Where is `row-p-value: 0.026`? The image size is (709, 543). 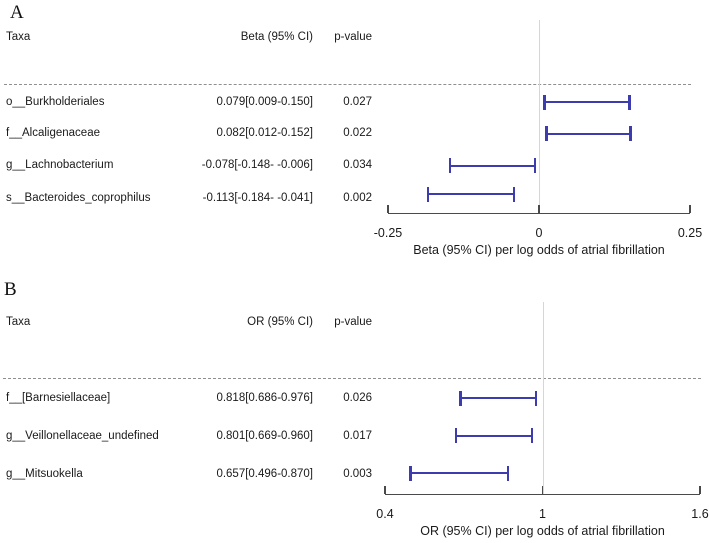
row-p-value: 0.026 is located at coordinates (357, 397).